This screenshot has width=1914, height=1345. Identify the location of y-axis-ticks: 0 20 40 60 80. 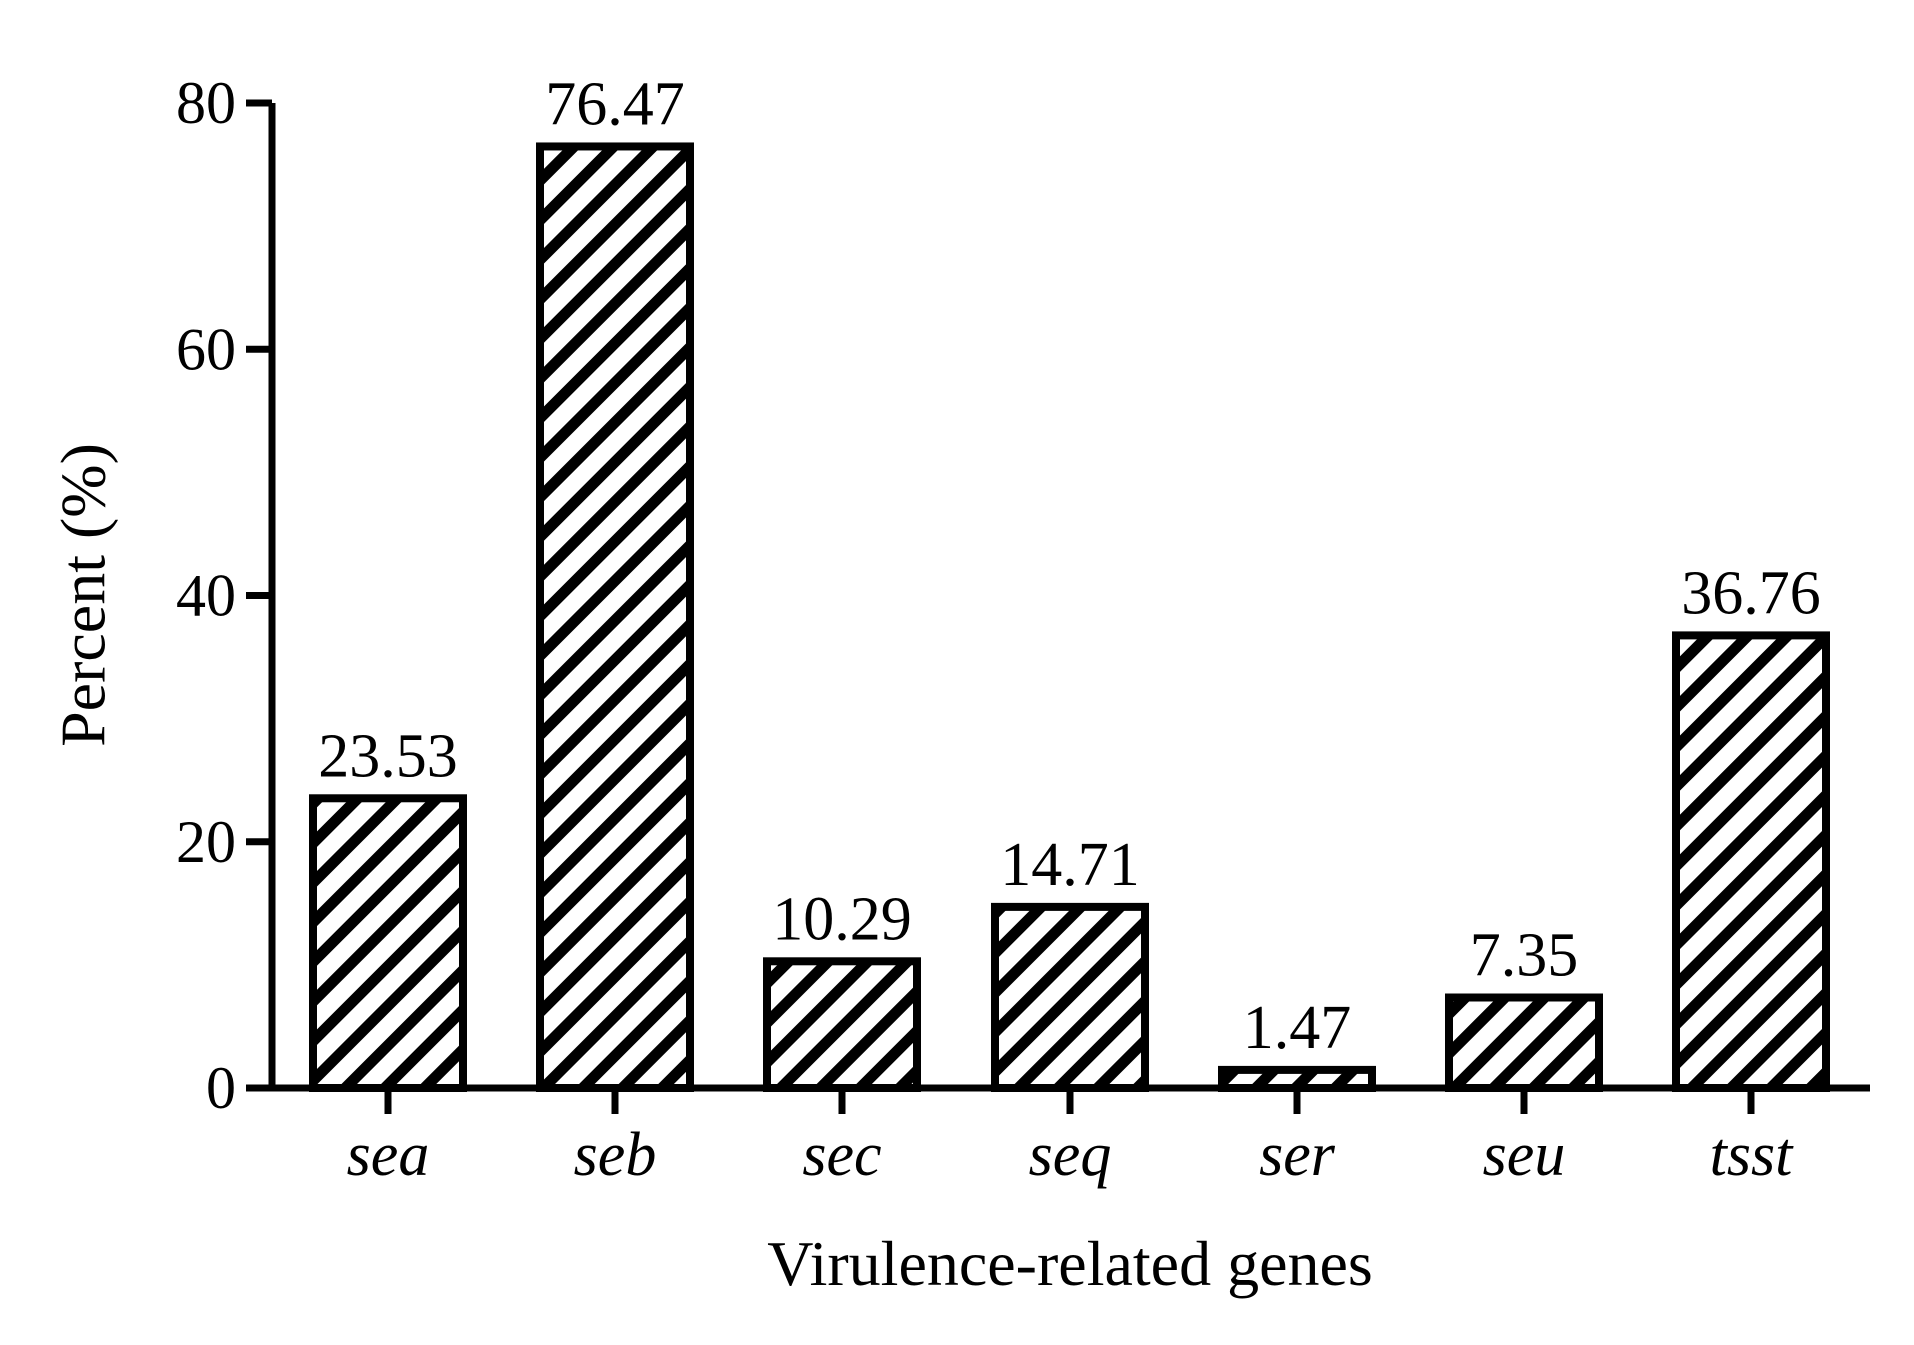
(224, 595).